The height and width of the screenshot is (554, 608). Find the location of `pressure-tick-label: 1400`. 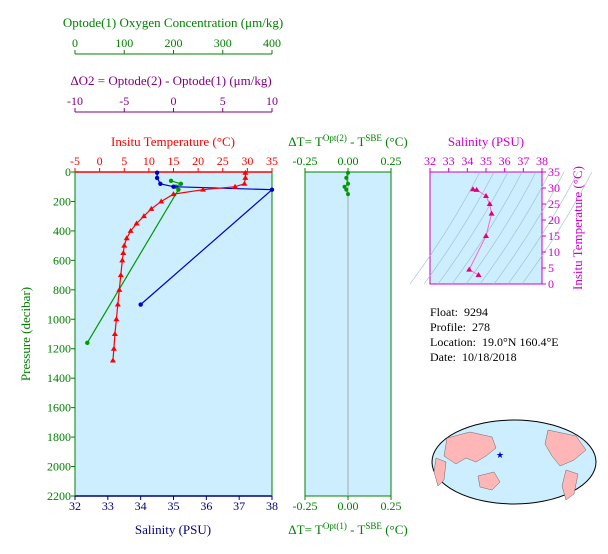

pressure-tick-label: 1400 is located at coordinates (59, 378).